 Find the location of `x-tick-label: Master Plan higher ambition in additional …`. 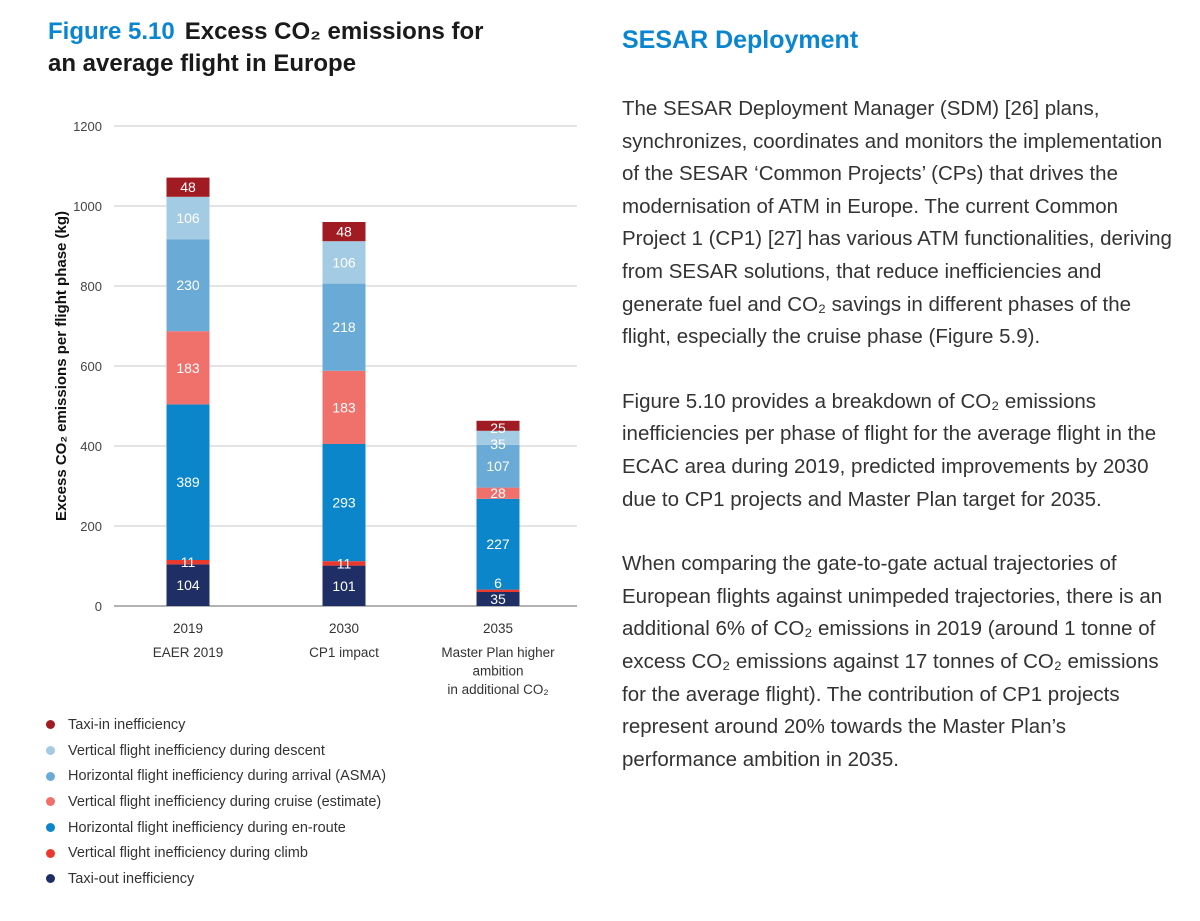

x-tick-label: Master Plan higher ambition in additional … is located at coordinates (498, 671).